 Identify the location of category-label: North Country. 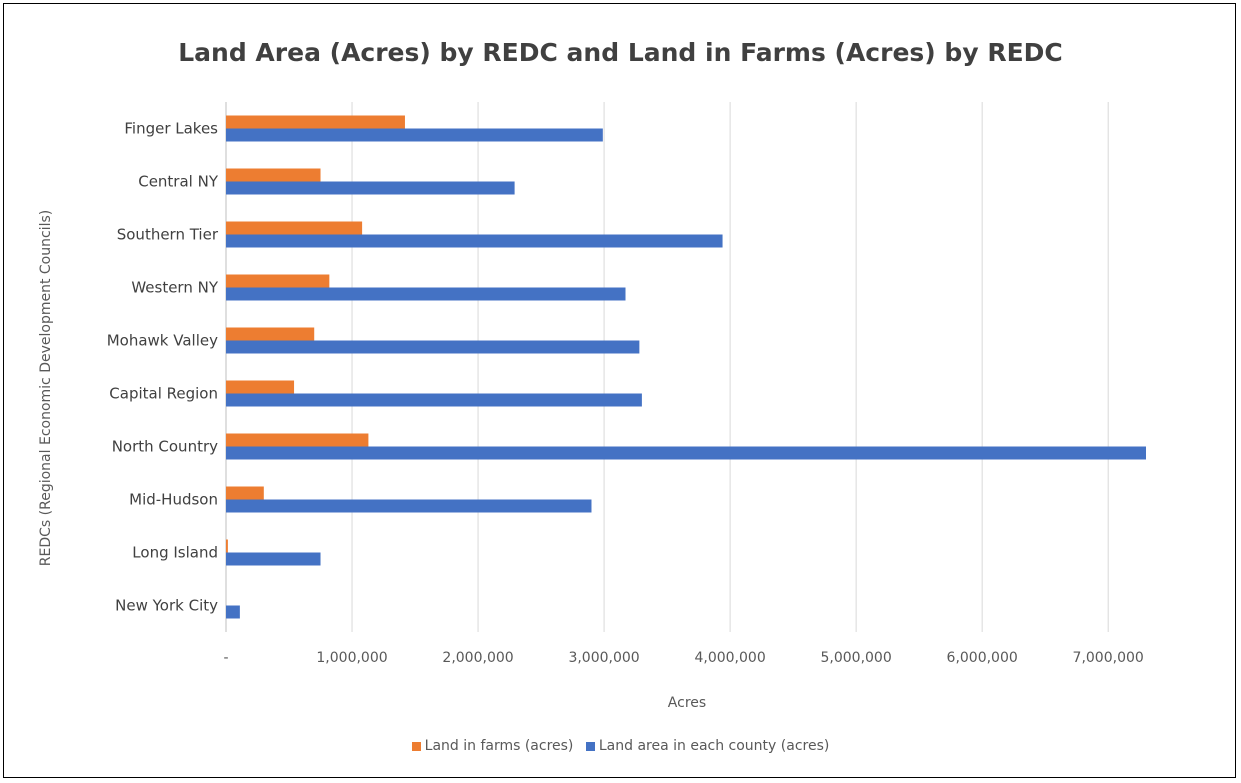
(165, 447).